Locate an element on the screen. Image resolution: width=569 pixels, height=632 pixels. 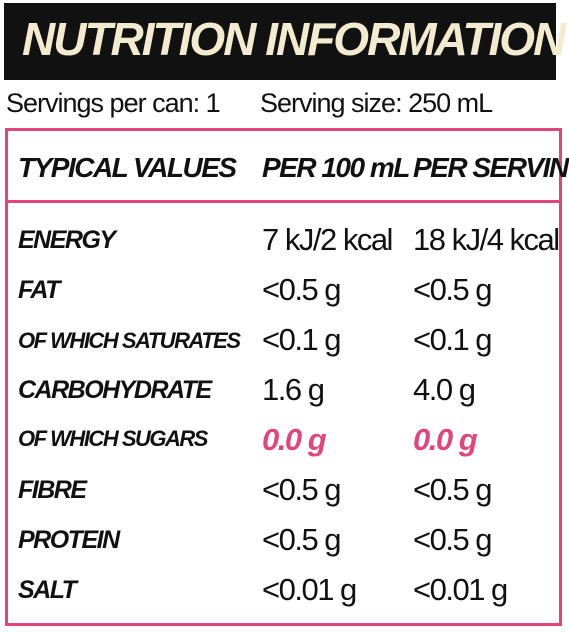
nutrient-value: 4.0 g is located at coordinates (444, 389).